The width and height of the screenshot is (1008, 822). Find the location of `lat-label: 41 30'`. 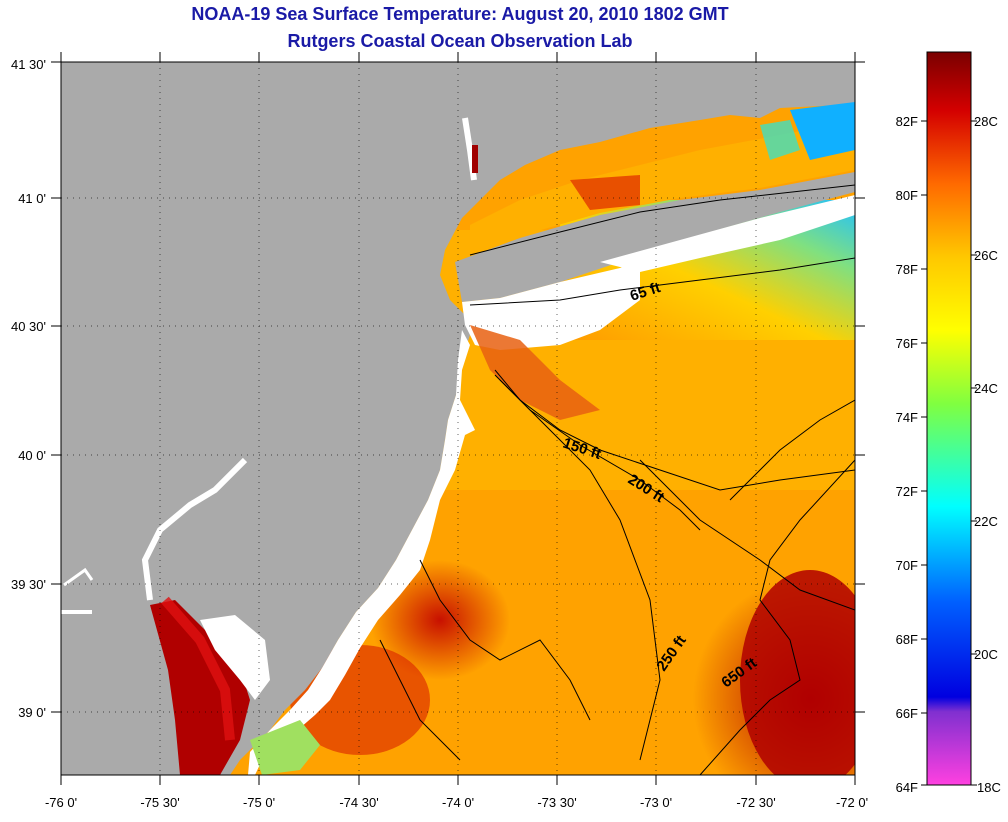

lat-label: 41 30' is located at coordinates (28, 64).